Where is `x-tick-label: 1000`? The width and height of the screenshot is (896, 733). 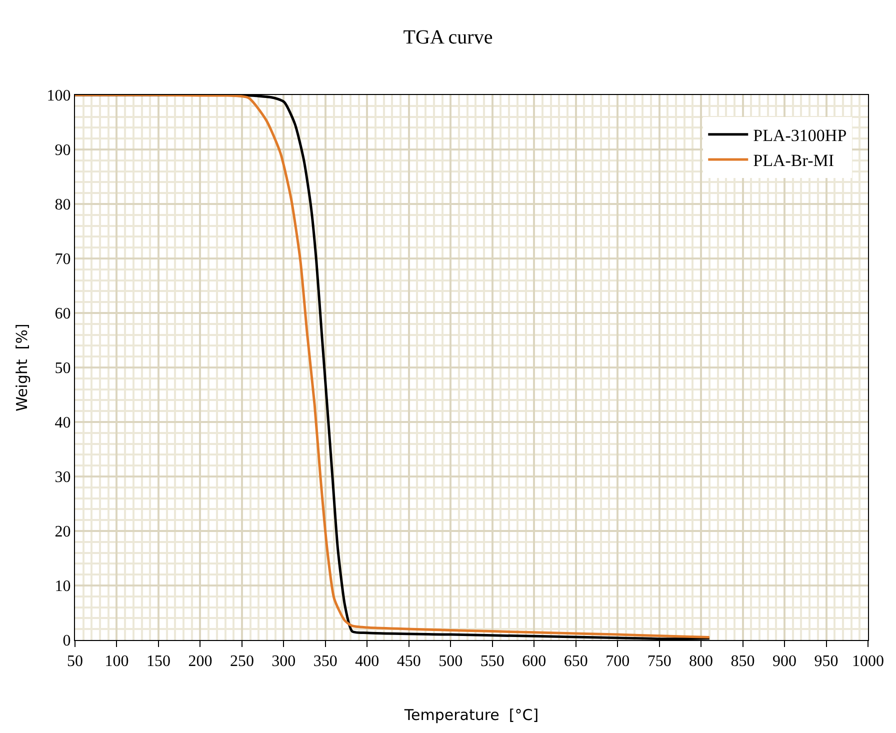
x-tick-label: 1000 is located at coordinates (868, 661).